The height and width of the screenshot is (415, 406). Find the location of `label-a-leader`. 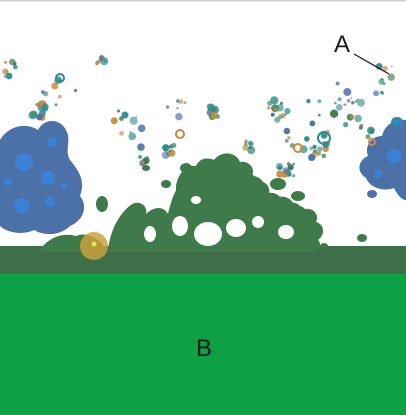

label-a-leader is located at coordinates (371, 64).